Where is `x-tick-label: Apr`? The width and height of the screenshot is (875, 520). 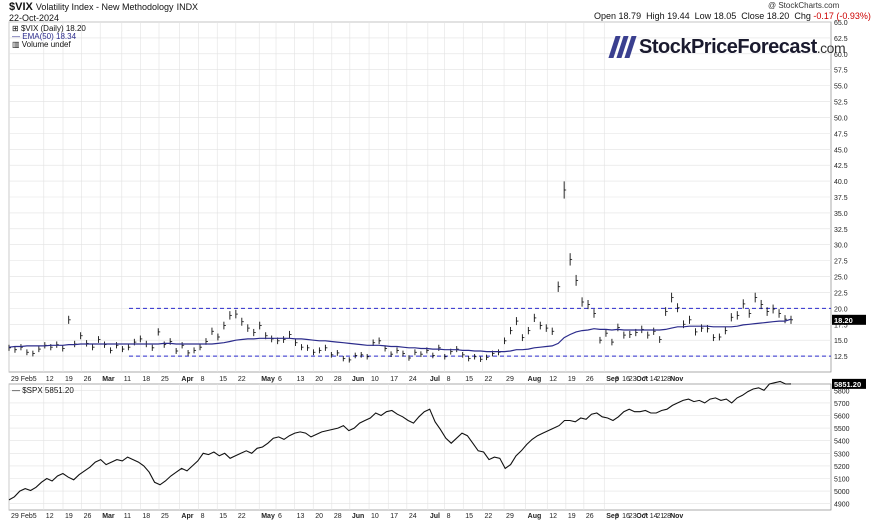
x-tick-label: Apr is located at coordinates (187, 379).